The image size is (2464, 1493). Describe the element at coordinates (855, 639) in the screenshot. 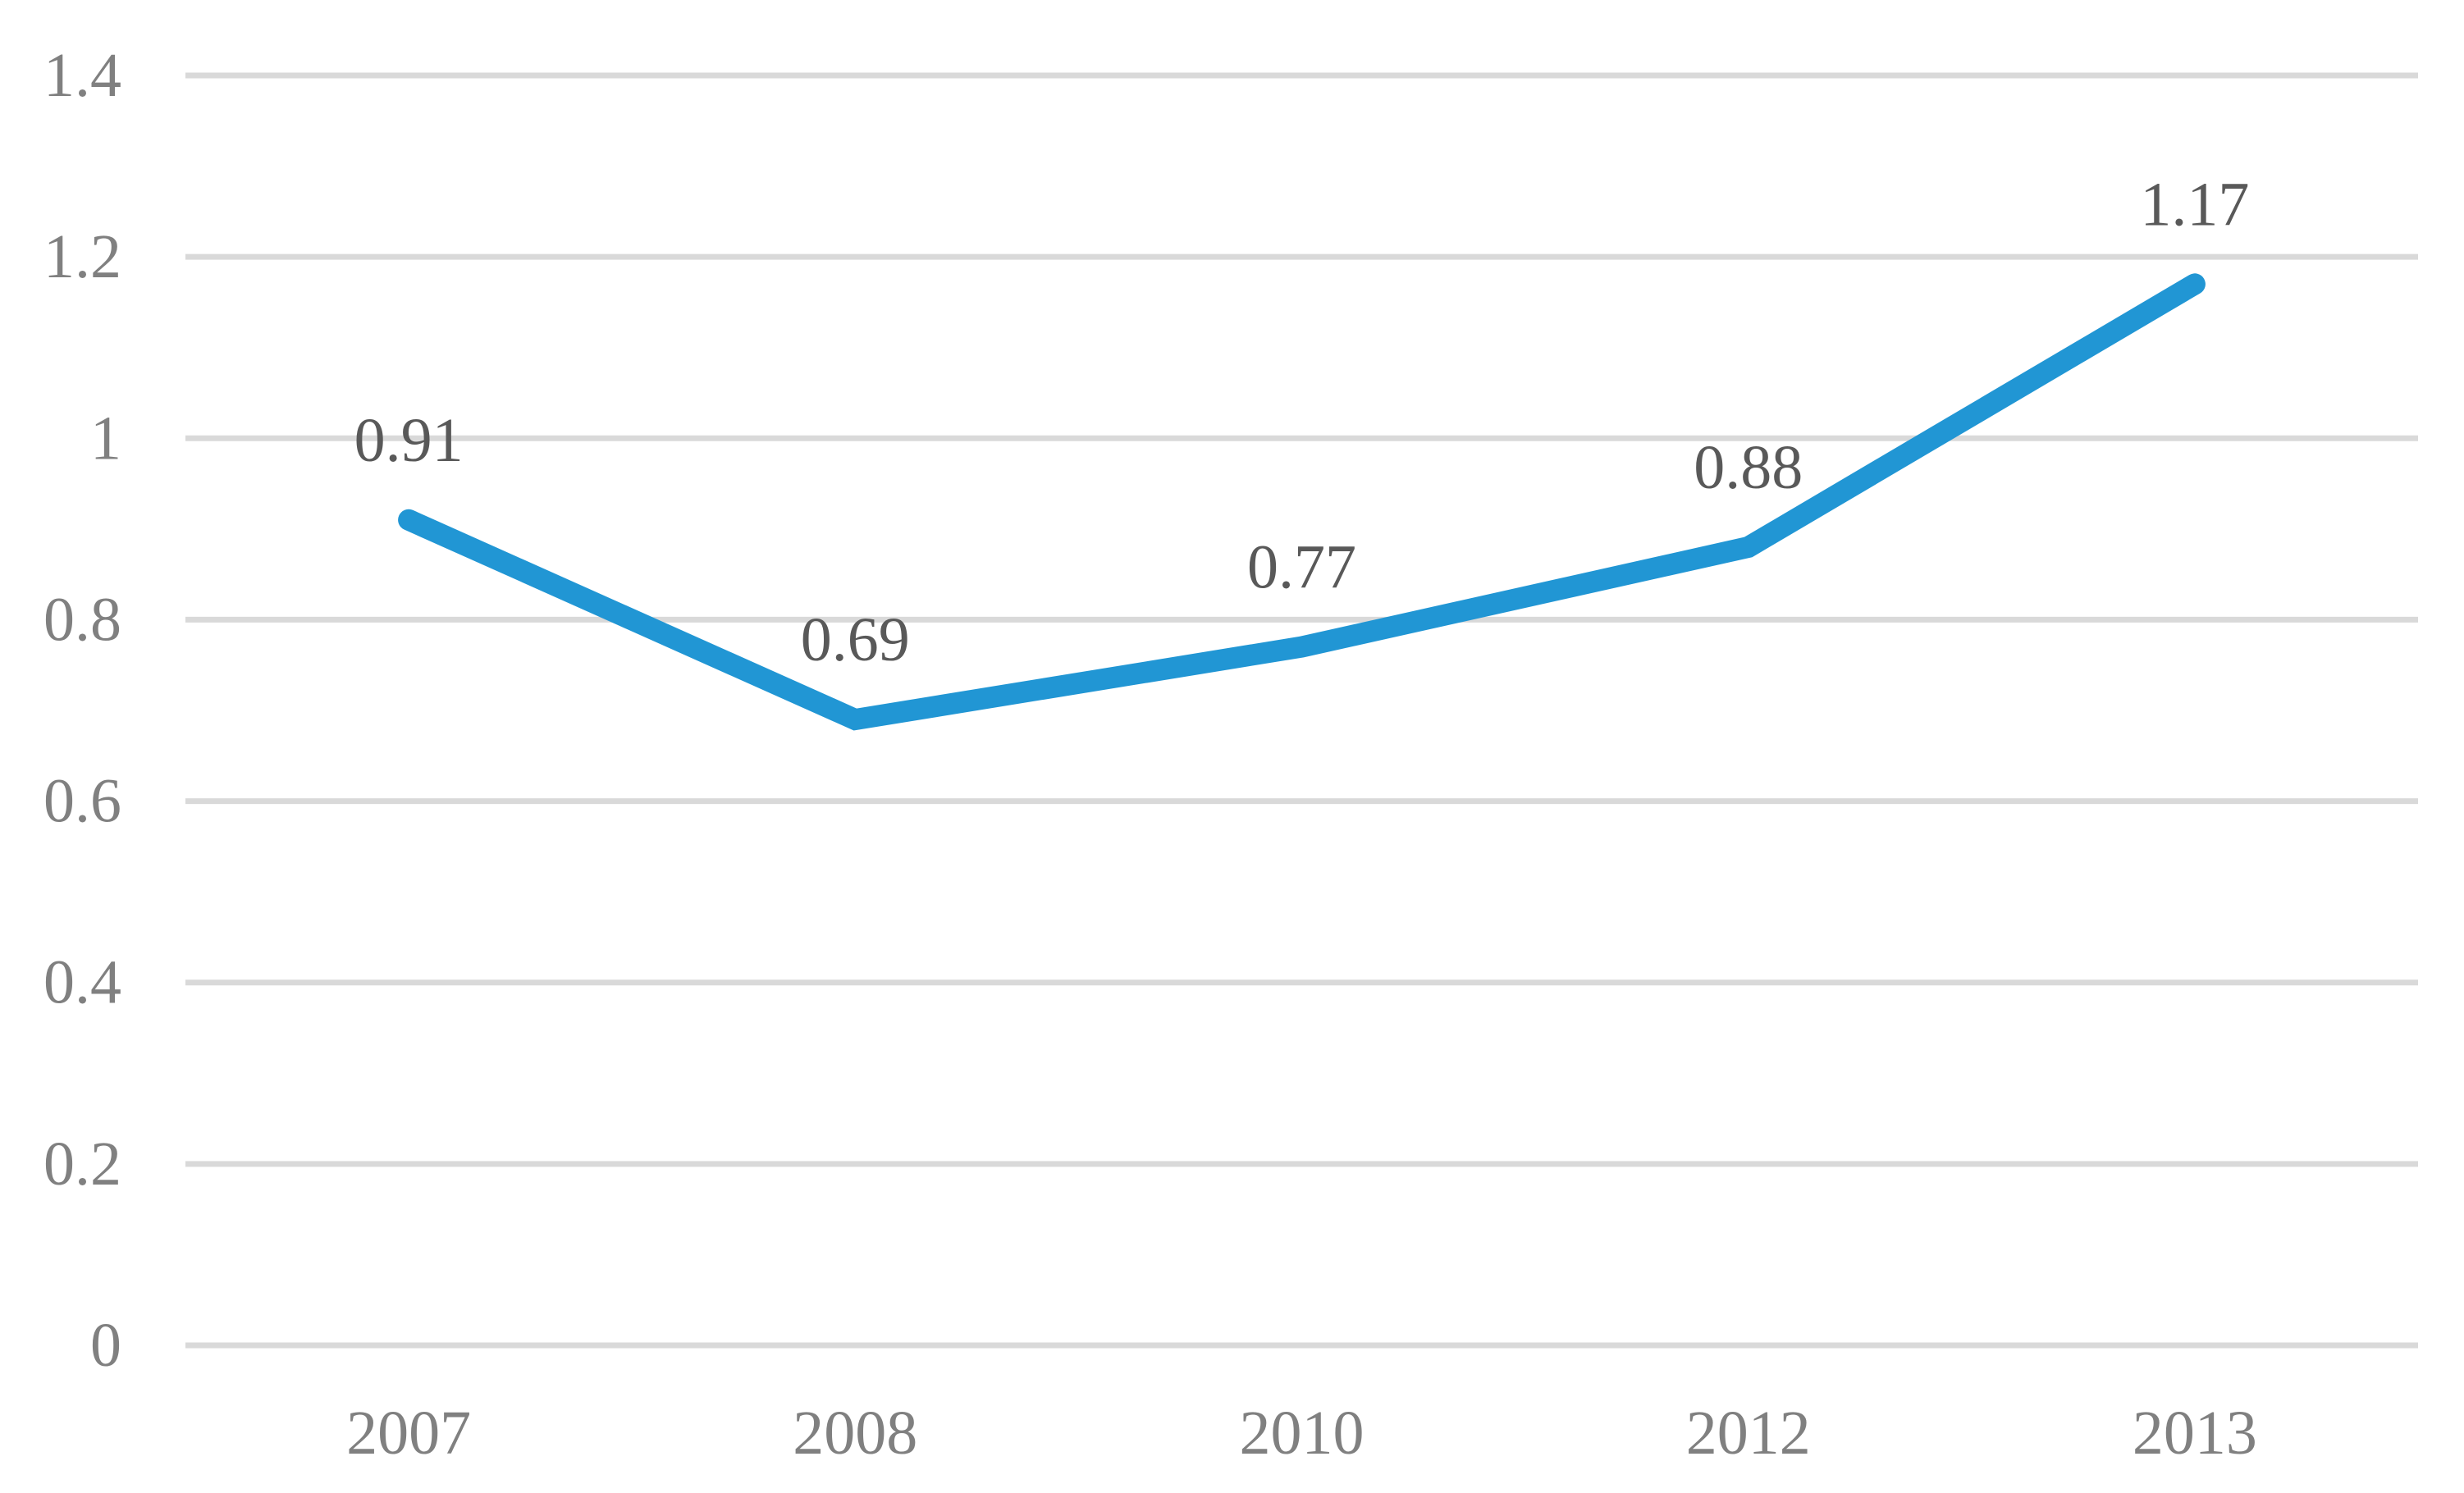

I see `data-label: 0.69` at that location.